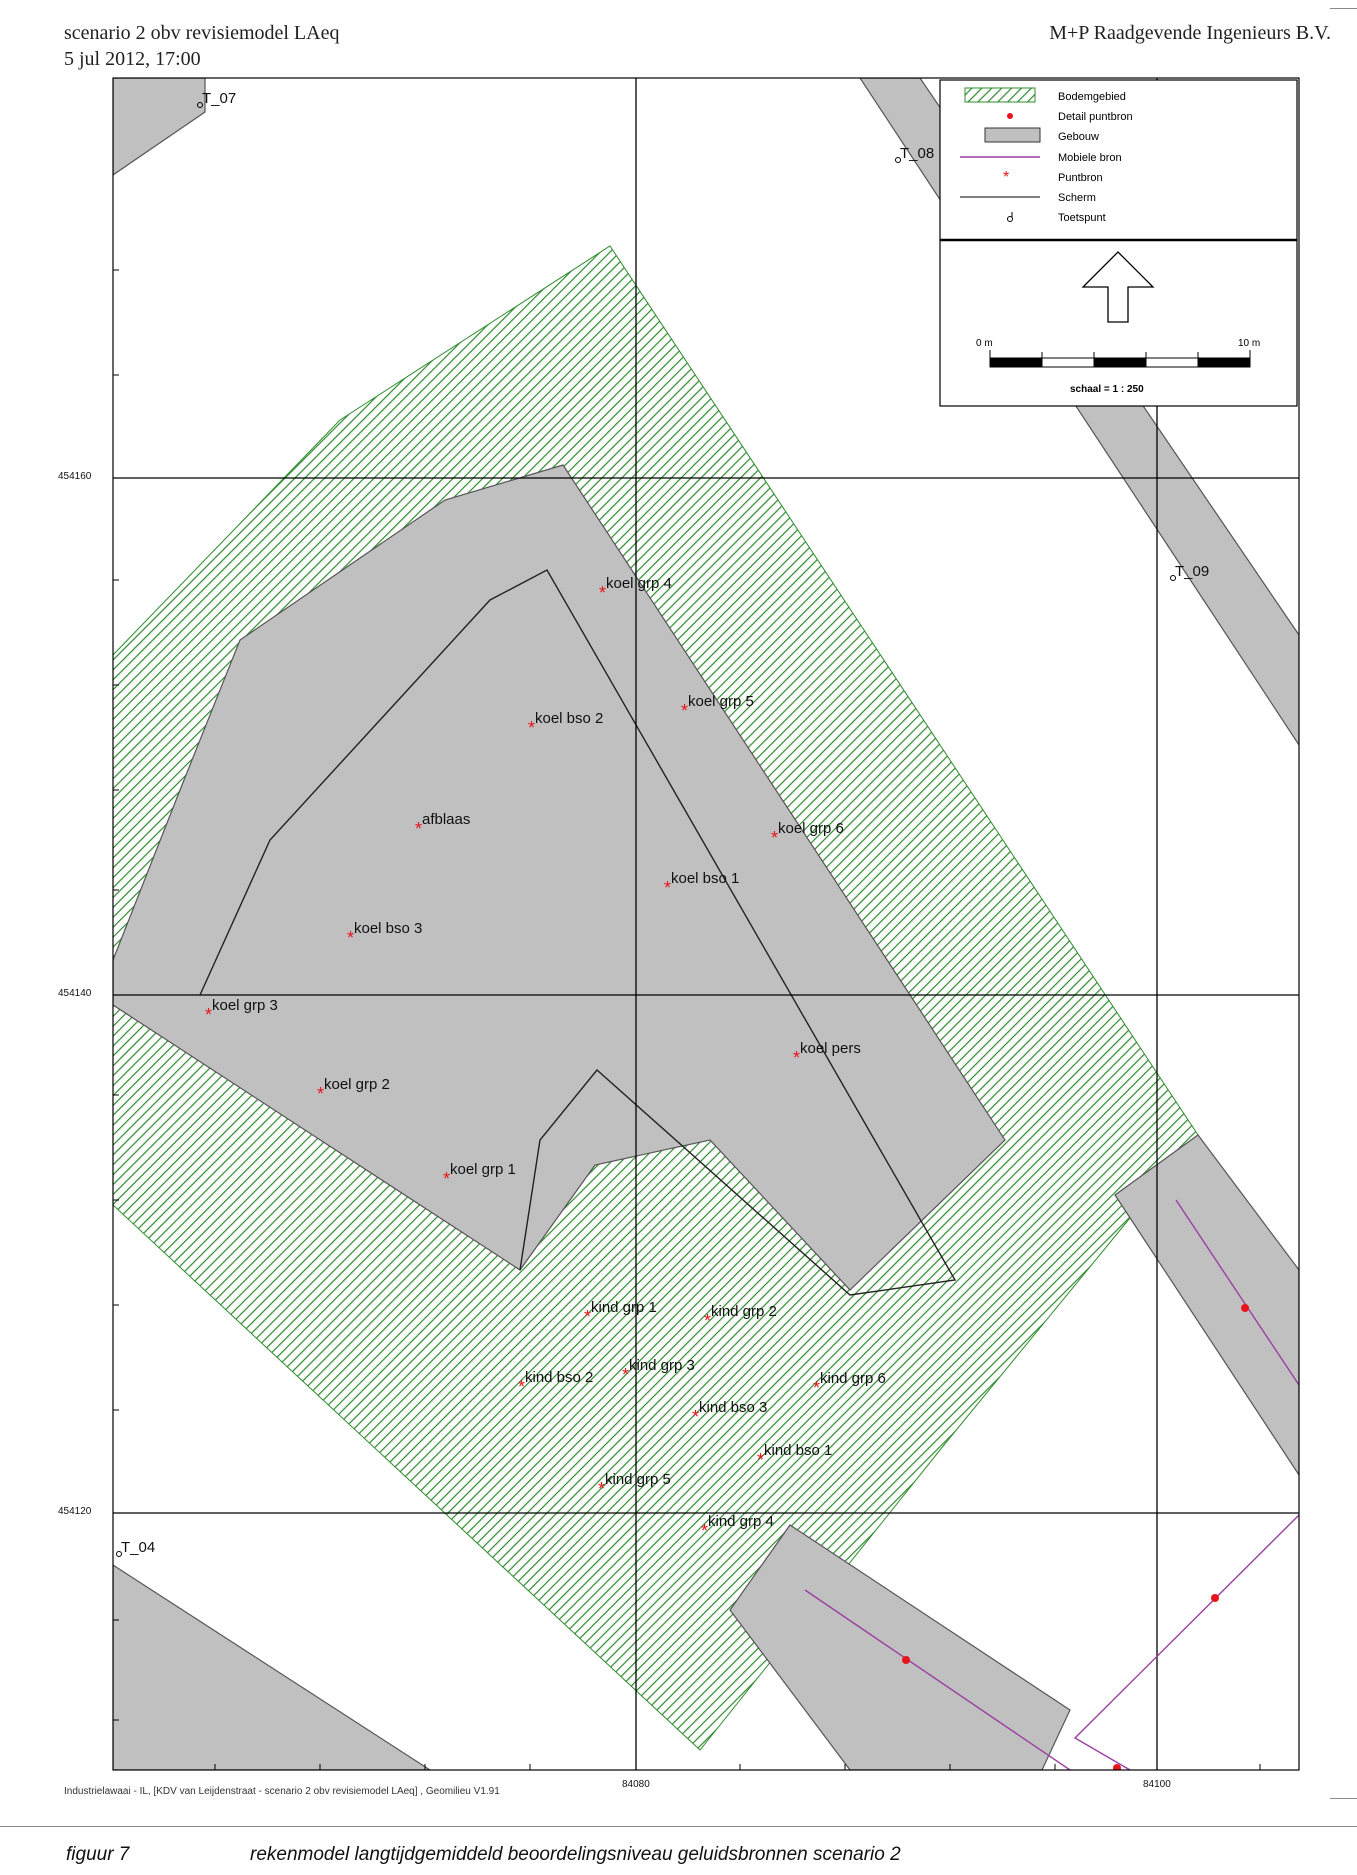 The width and height of the screenshot is (1357, 1875). Describe the element at coordinates (1249, 343) in the screenshot. I see `scale-end-label: 10 m` at that location.